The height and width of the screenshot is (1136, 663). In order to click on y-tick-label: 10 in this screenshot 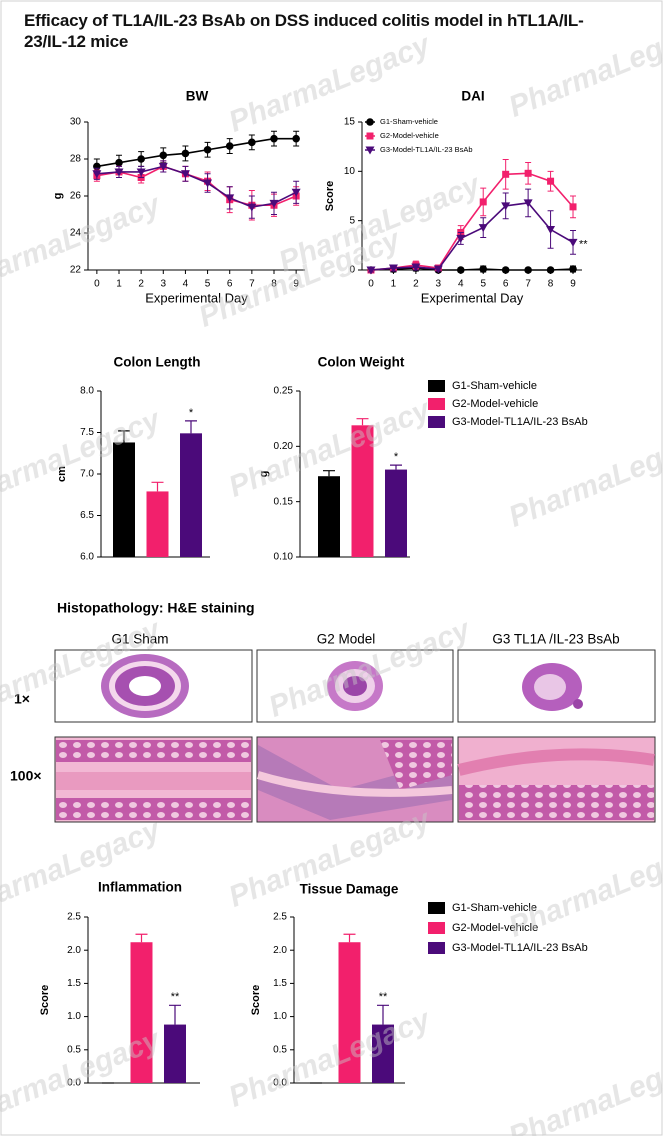, I will do `click(350, 171)`.